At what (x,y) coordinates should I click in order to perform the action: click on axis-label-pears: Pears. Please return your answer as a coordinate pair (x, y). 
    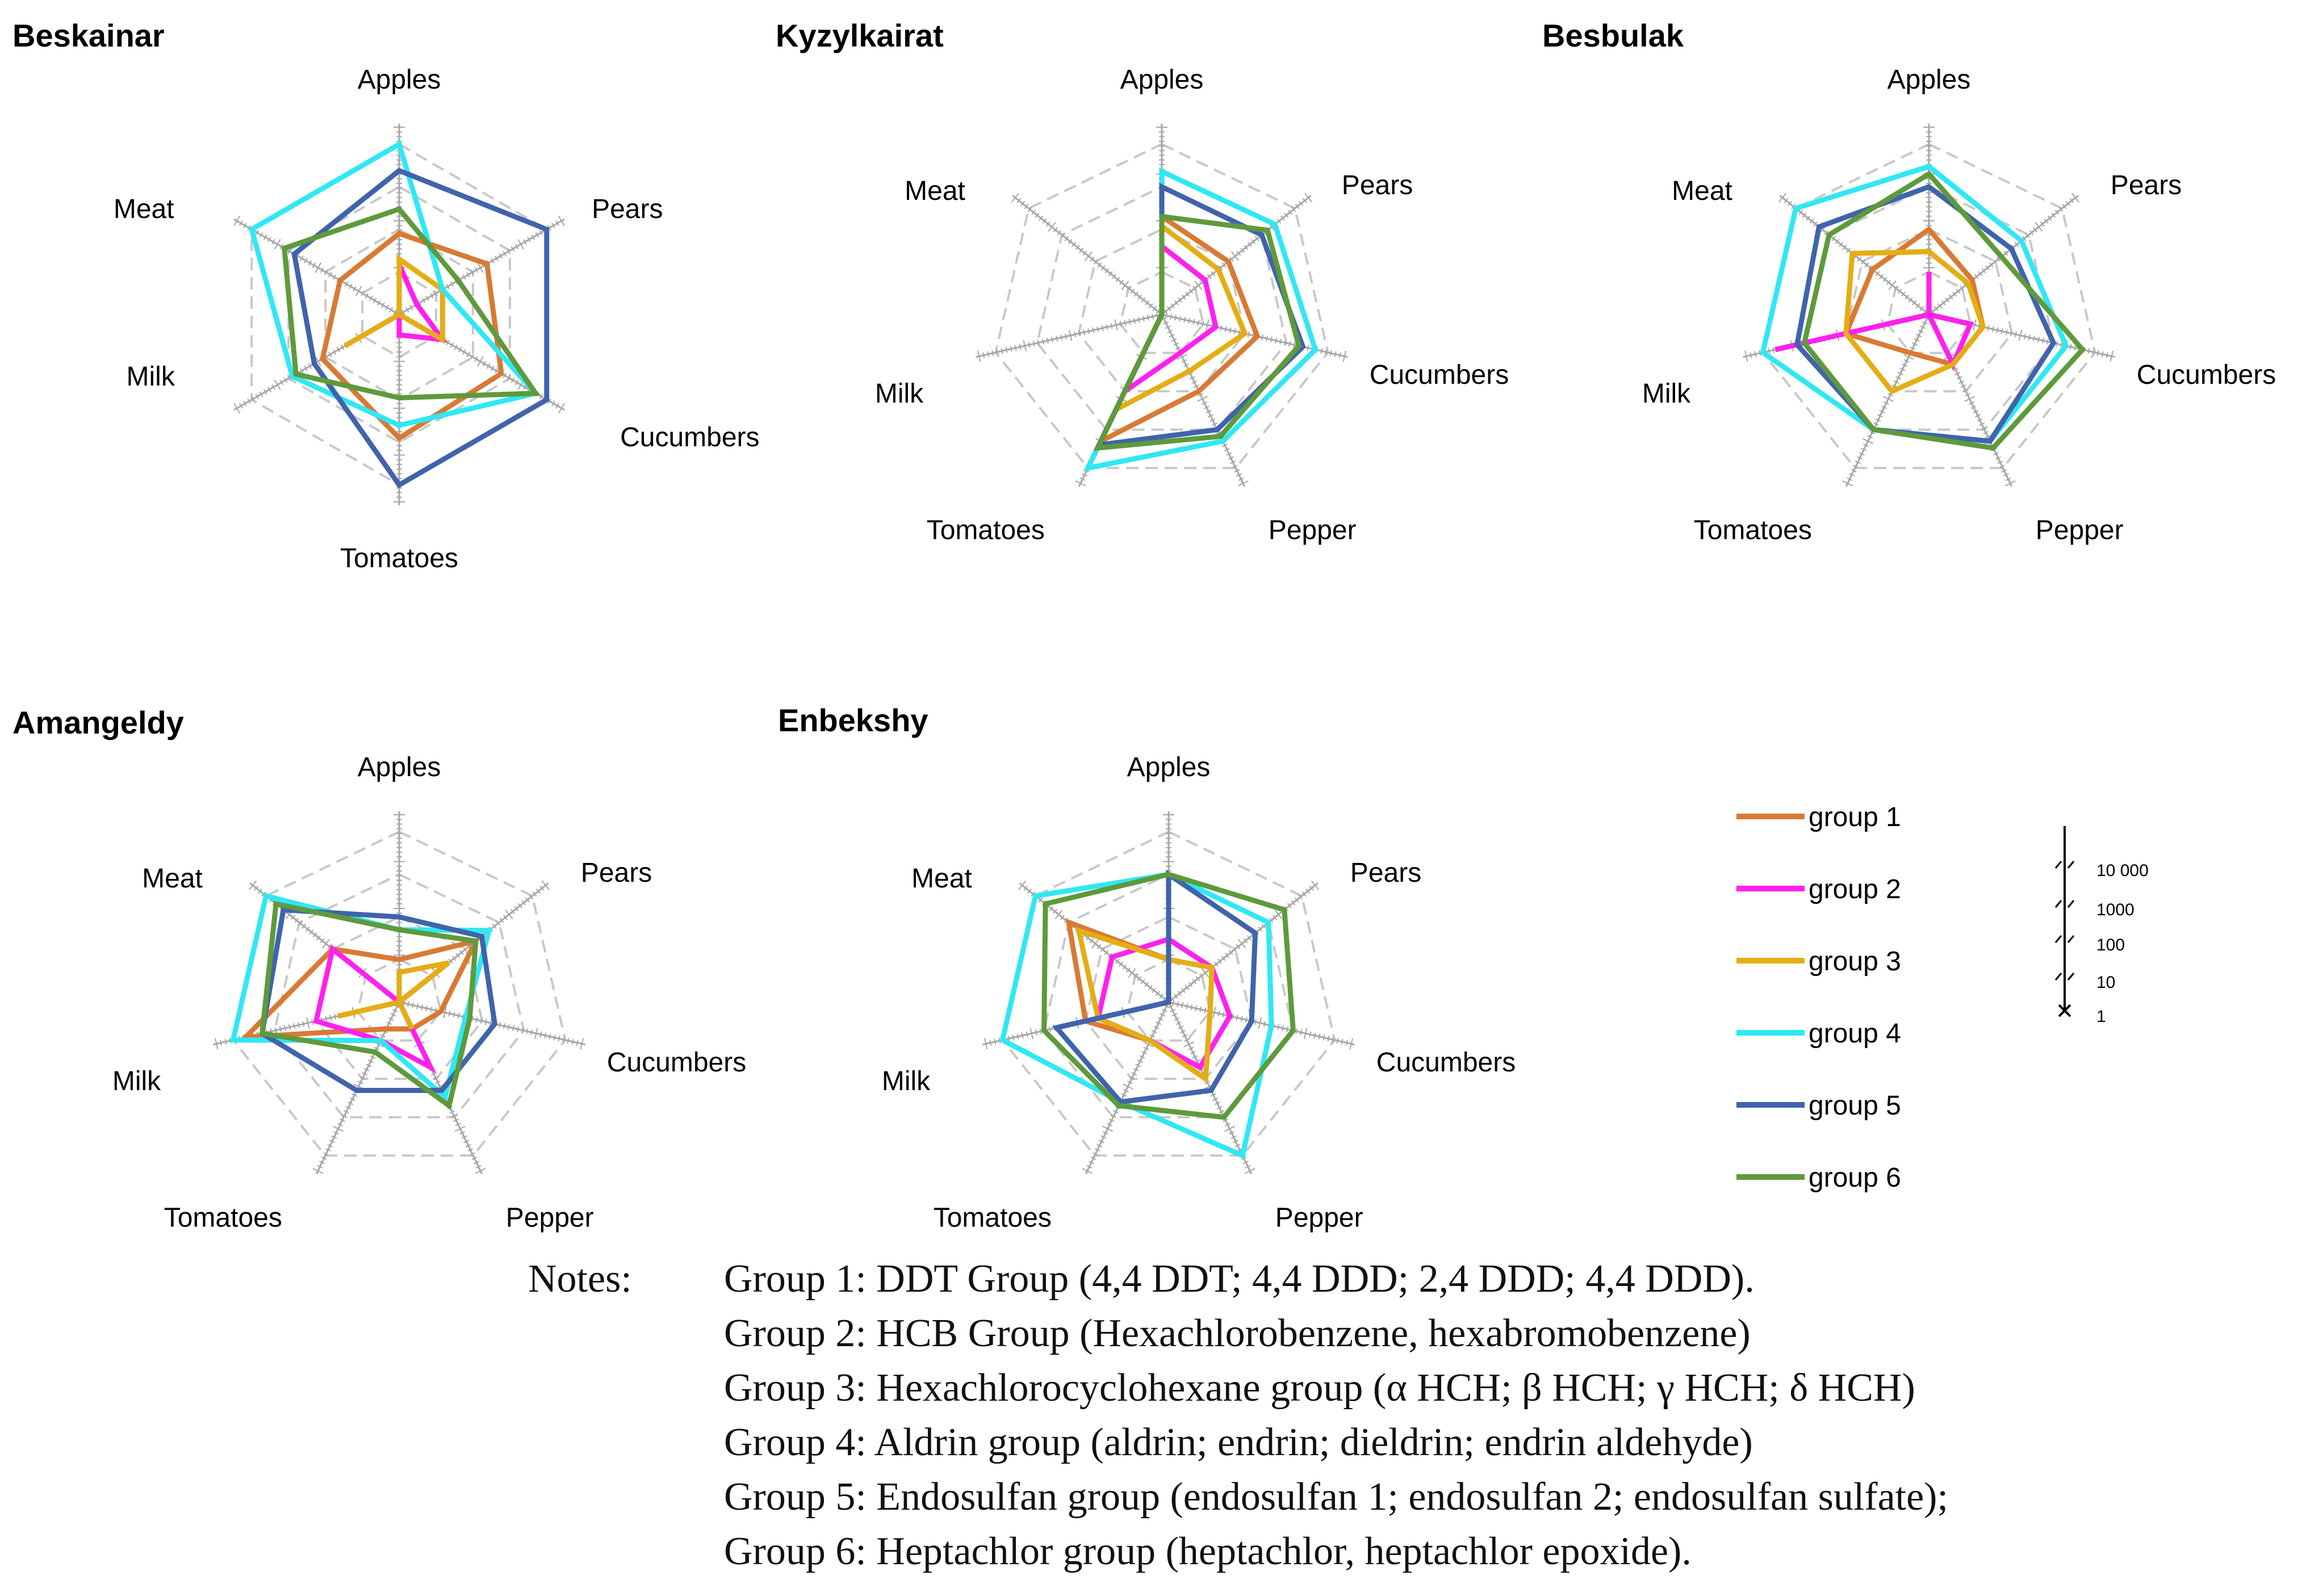
    Looking at the image, I should click on (616, 873).